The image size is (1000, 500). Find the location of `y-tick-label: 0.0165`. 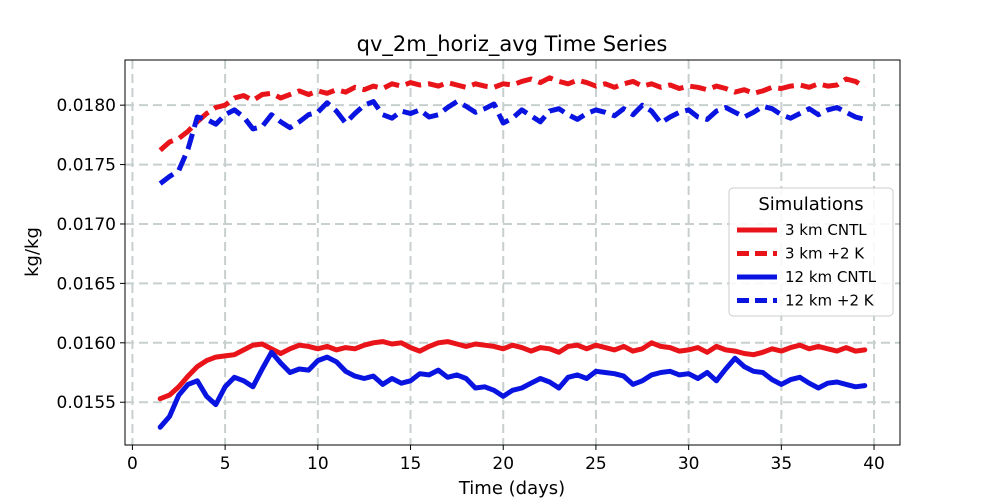

y-tick-label: 0.0165 is located at coordinates (86, 284).